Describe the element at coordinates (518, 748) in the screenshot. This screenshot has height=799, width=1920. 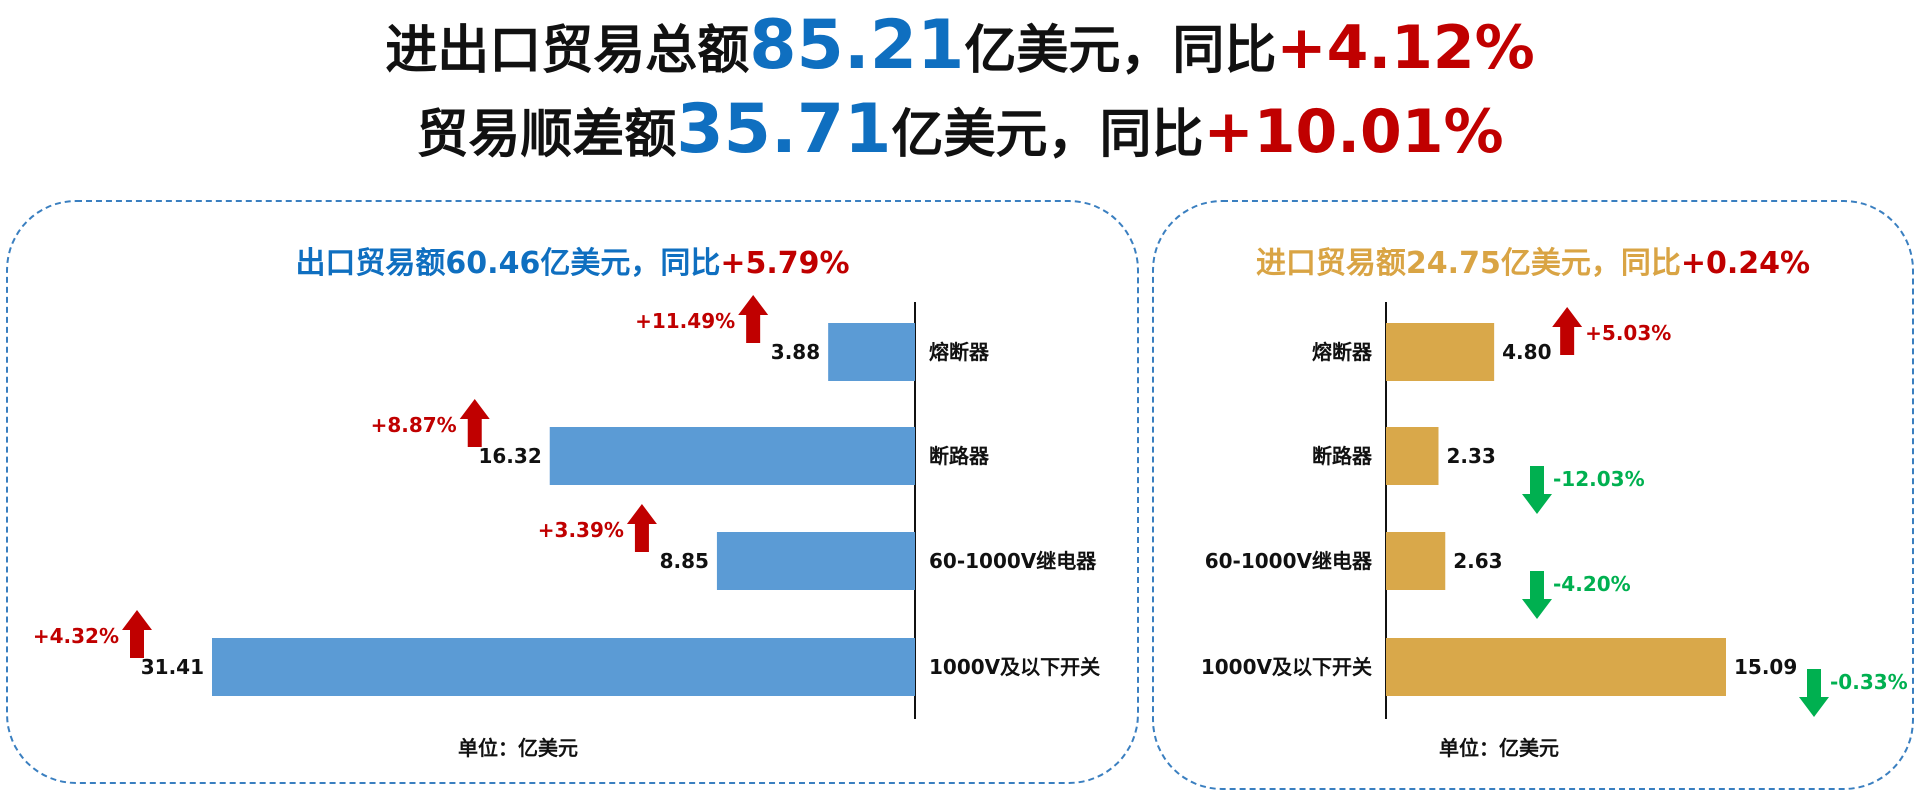
I see `export-unit-label: 单位：亿美元` at that location.